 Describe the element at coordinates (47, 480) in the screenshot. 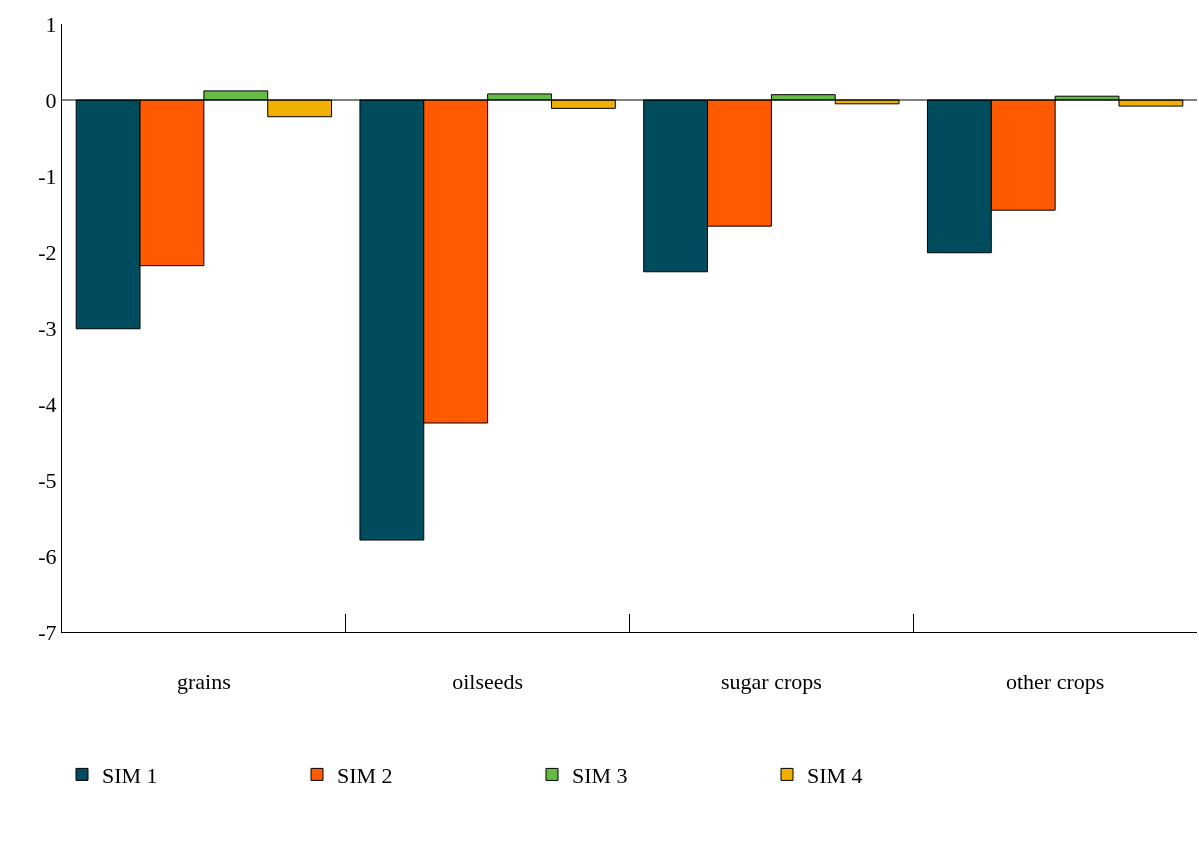

I see `y-tick-label: -5` at that location.